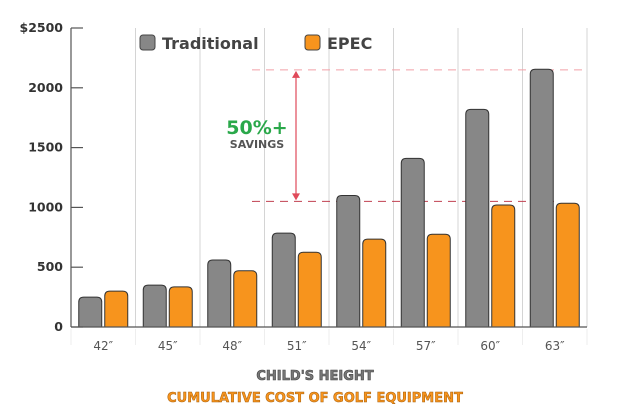 This screenshot has width=630, height=420. Describe the element at coordinates (349, 43) in the screenshot. I see `legend-label: EPEC` at that location.